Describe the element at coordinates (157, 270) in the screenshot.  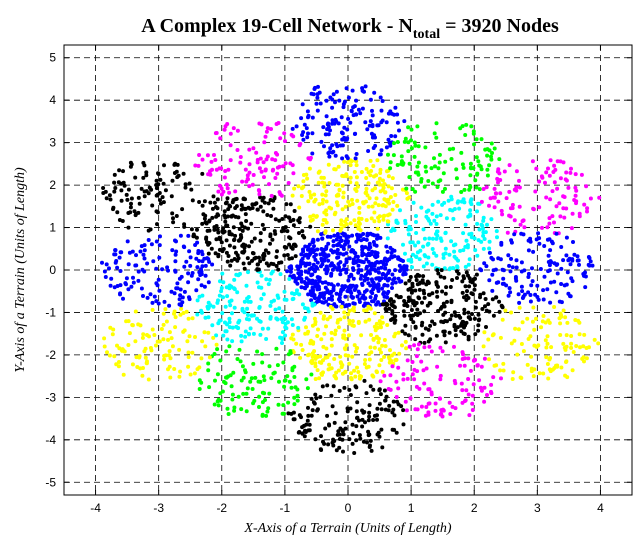
I see `cell-16-nodes` at that location.